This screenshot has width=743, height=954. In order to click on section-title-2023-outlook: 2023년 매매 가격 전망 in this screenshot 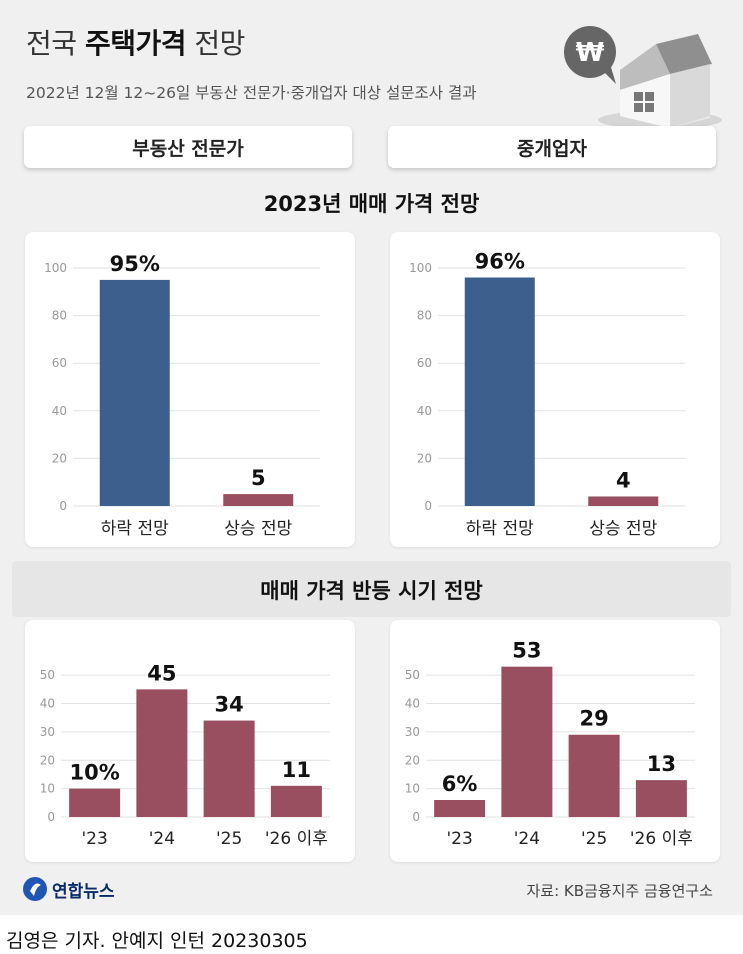, I will do `click(371, 204)`.